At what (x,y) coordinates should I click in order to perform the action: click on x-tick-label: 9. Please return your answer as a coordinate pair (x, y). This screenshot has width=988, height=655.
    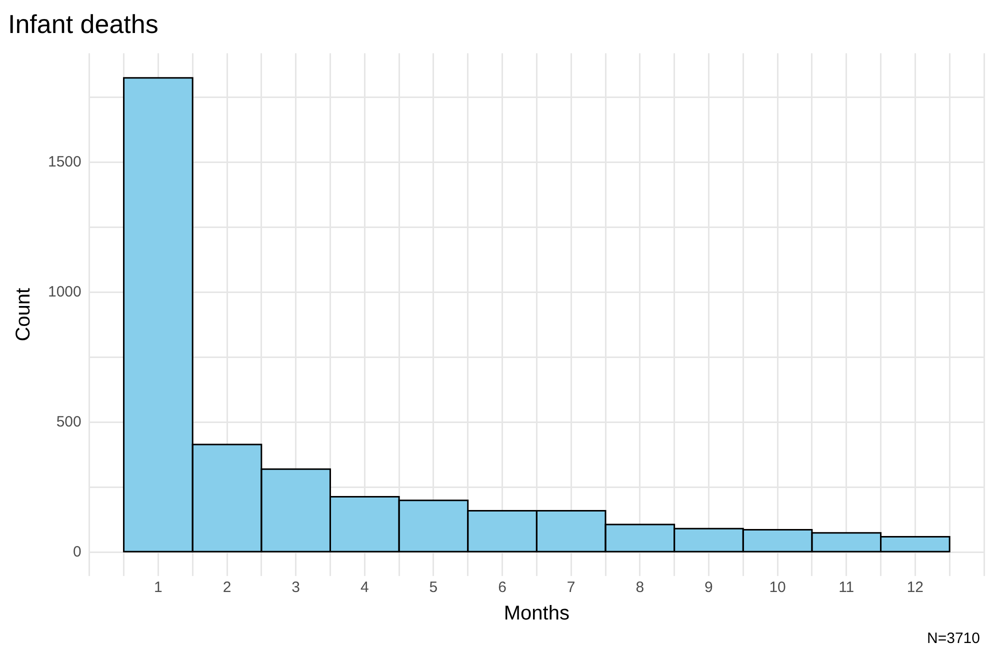
    Looking at the image, I should click on (708, 587).